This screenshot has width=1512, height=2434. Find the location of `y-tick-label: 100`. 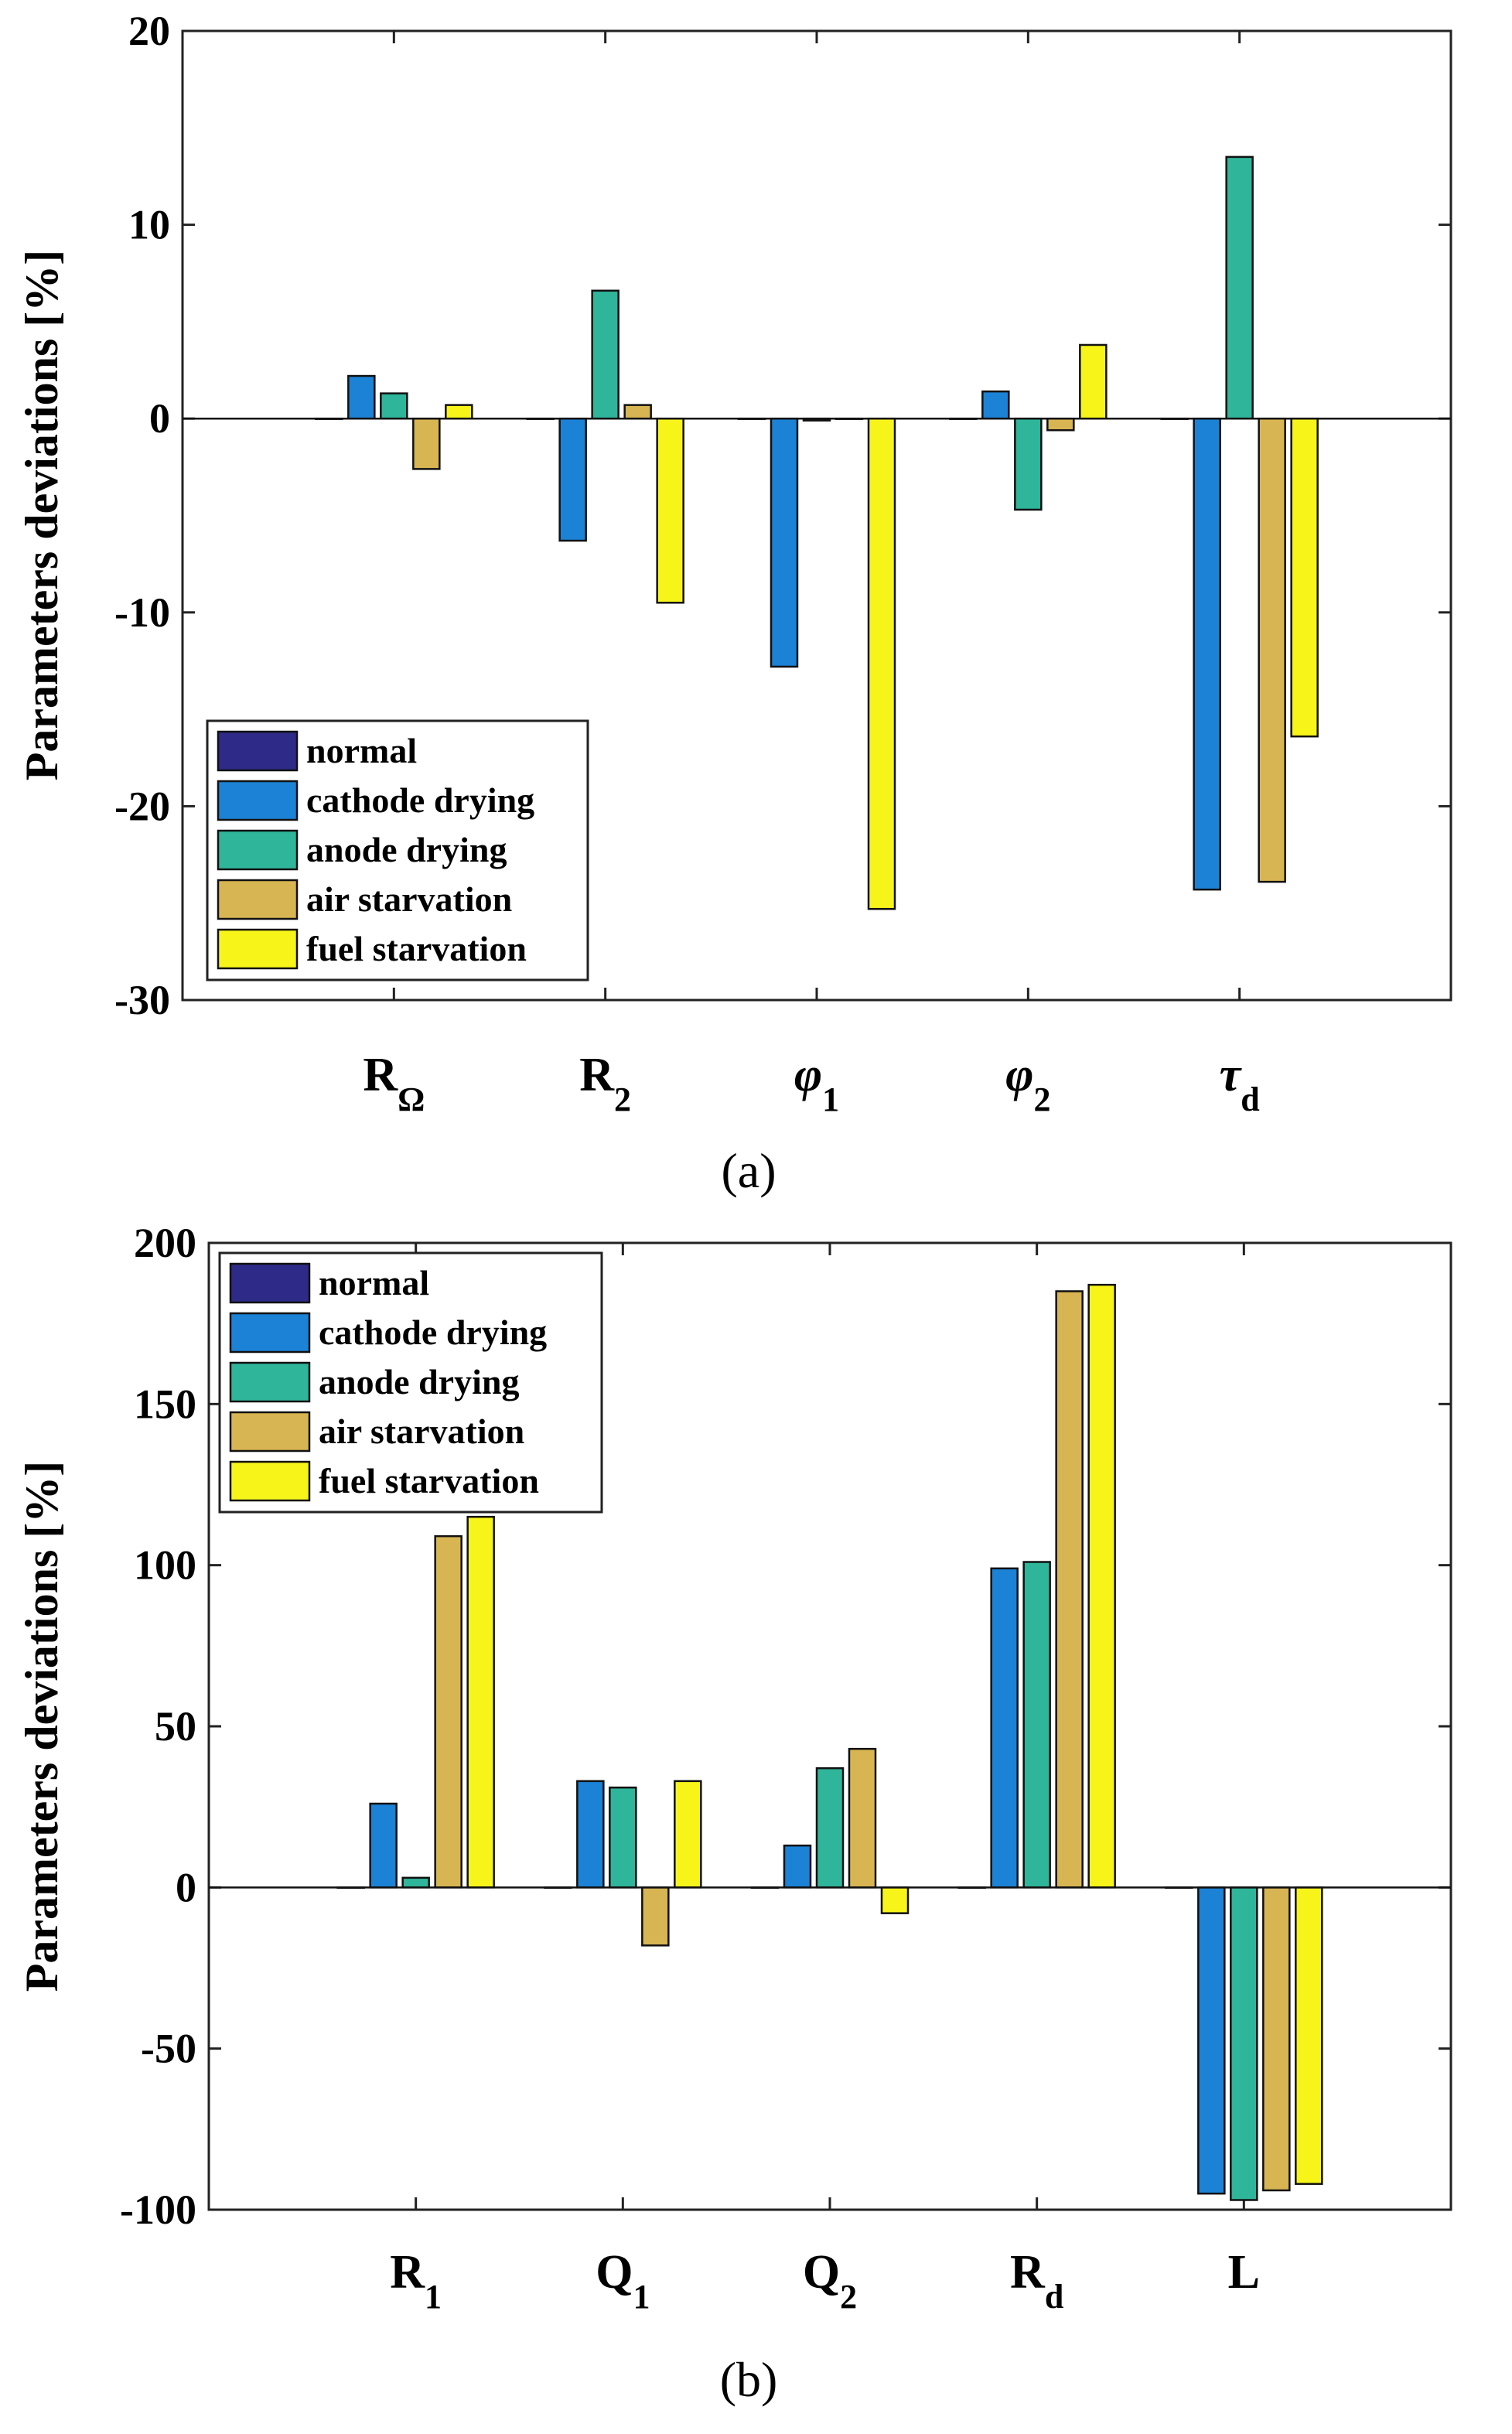

y-tick-label: 100 is located at coordinates (165, 1565).